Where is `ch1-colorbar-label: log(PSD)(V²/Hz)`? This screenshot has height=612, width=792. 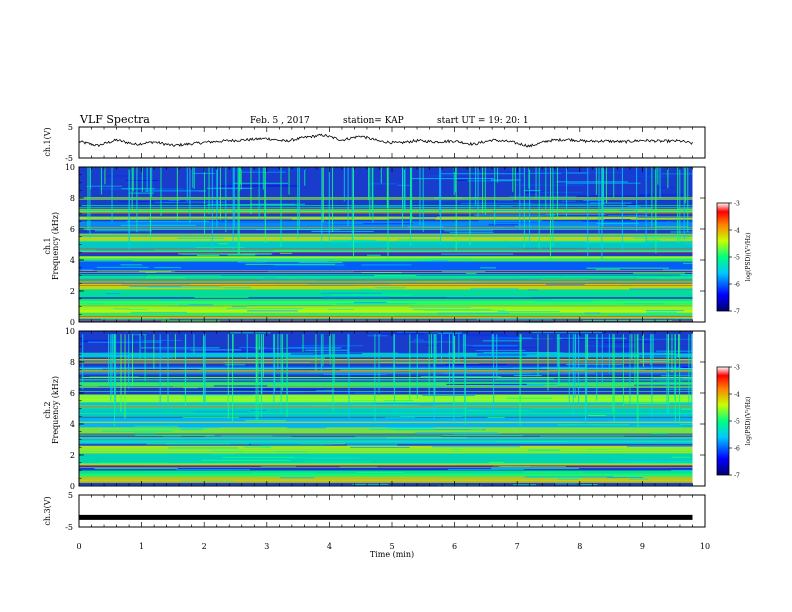 ch1-colorbar-label: log(PSD)(V²/Hz) is located at coordinates (748, 257).